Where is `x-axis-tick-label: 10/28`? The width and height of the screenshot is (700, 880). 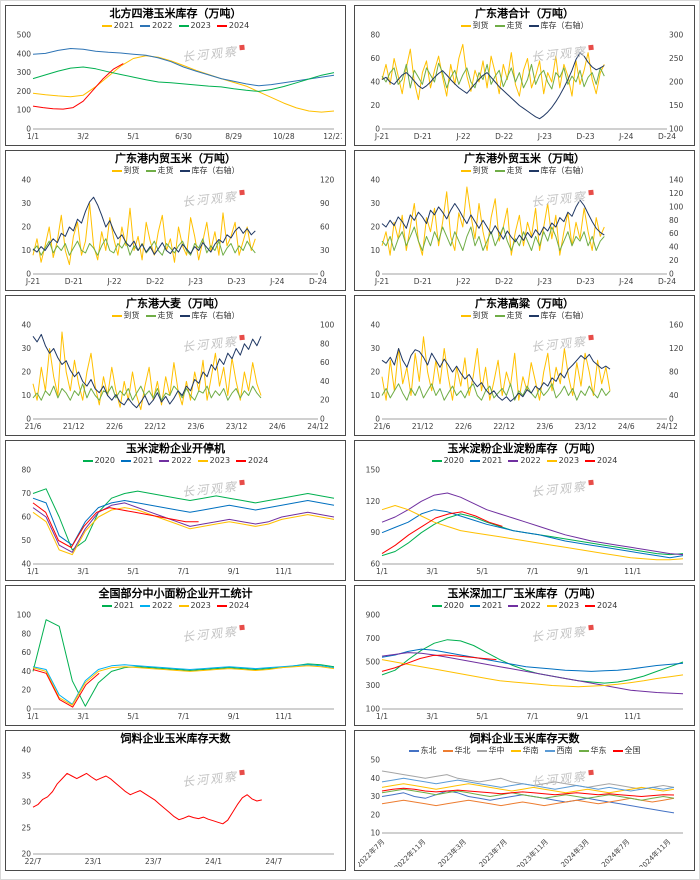 x-axis-tick-label: 10/28 is located at coordinates (284, 136).